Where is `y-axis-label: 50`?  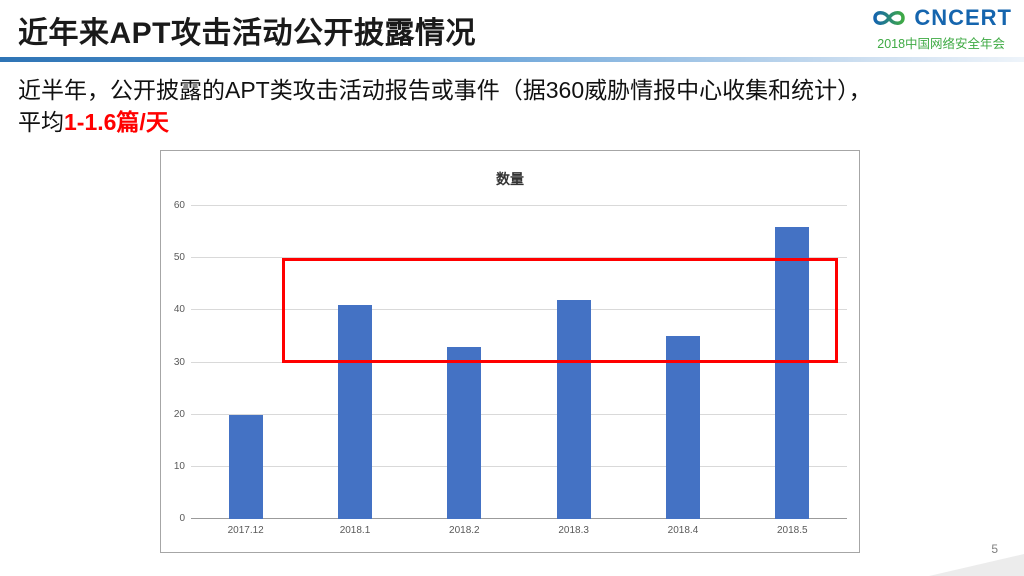
y-axis-label: 50 is located at coordinates (179, 258).